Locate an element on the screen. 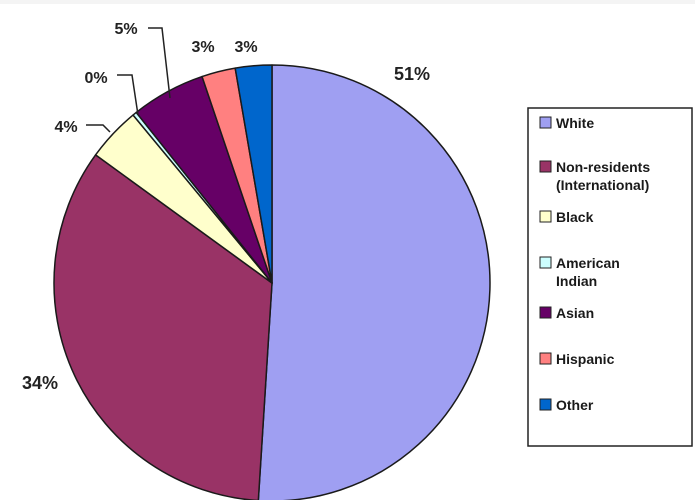 This screenshot has width=695, height=500. percent-label: 0% is located at coordinates (95, 78).